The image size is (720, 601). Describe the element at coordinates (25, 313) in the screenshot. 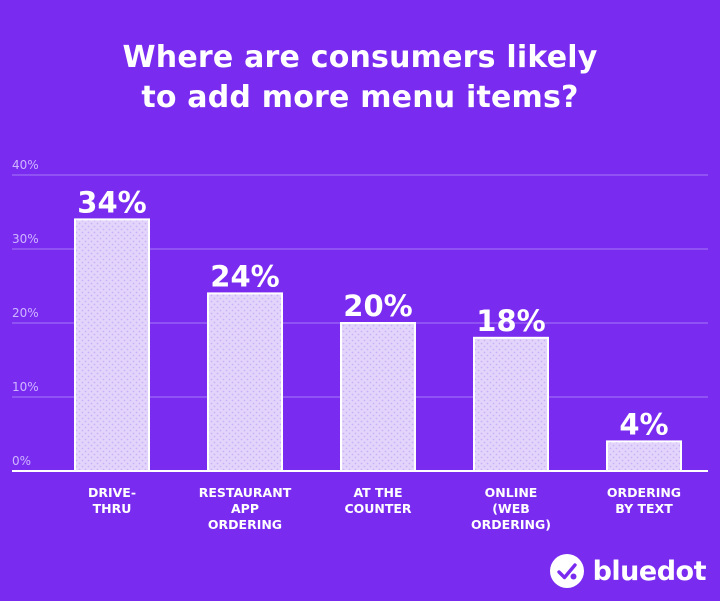

I see `y-tick-label: 20%` at that location.